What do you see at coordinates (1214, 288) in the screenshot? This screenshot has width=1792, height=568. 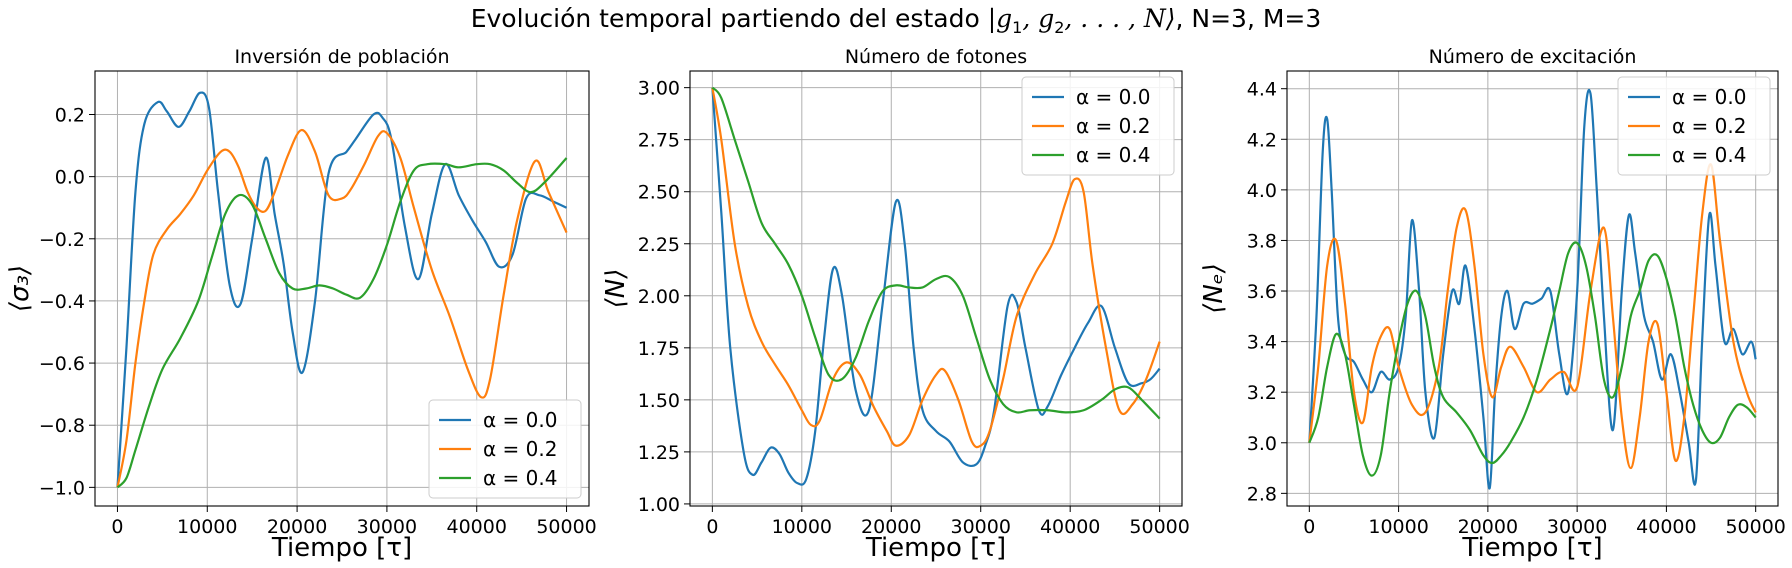 I see `y-axis-label: ⟨Nₑ⟩` at bounding box center [1214, 288].